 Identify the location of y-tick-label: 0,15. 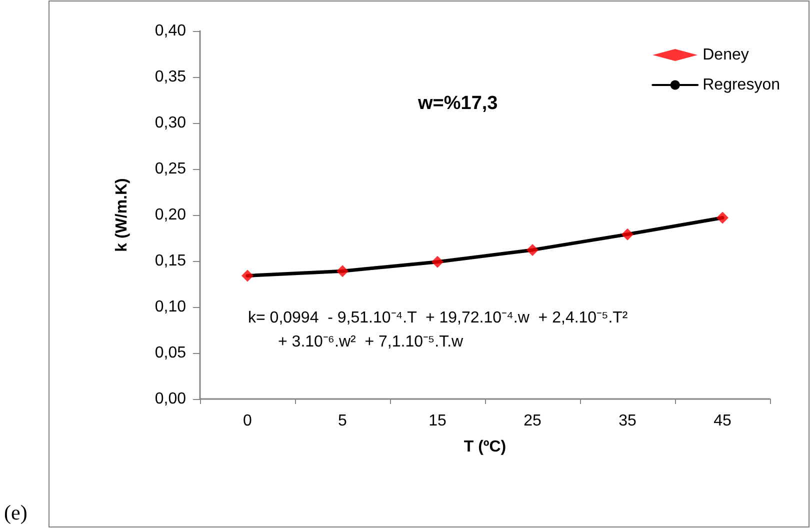
(170, 261).